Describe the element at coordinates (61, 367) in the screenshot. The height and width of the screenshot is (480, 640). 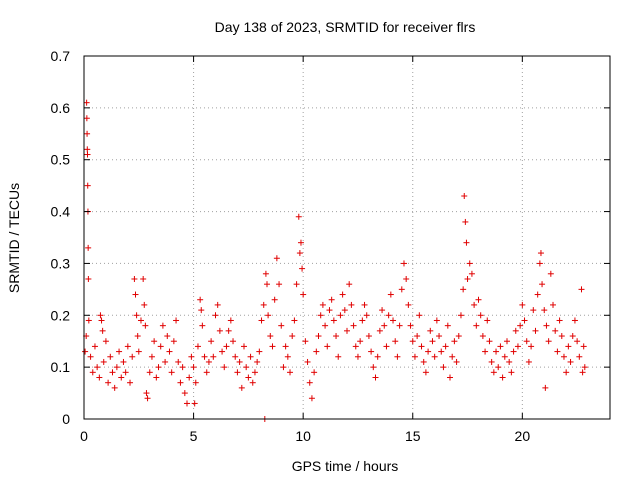
I see `y-tick-label: 0.1` at that location.